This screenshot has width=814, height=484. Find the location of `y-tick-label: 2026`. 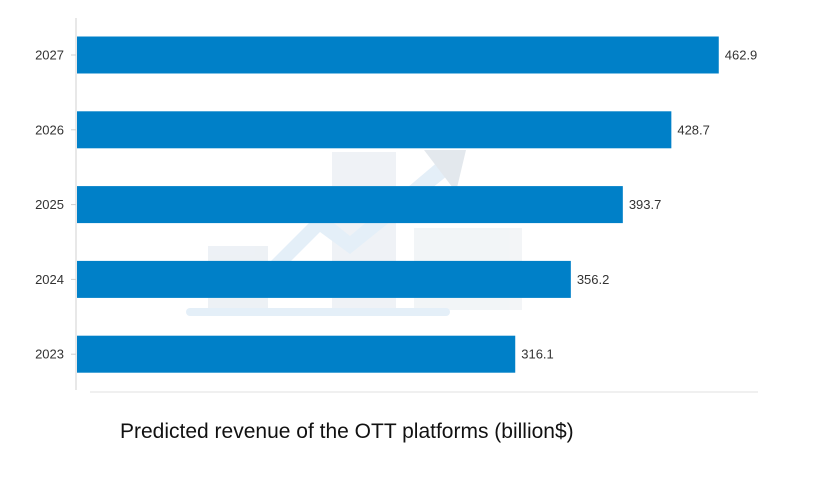

y-tick-label: 2026 is located at coordinates (49, 129).